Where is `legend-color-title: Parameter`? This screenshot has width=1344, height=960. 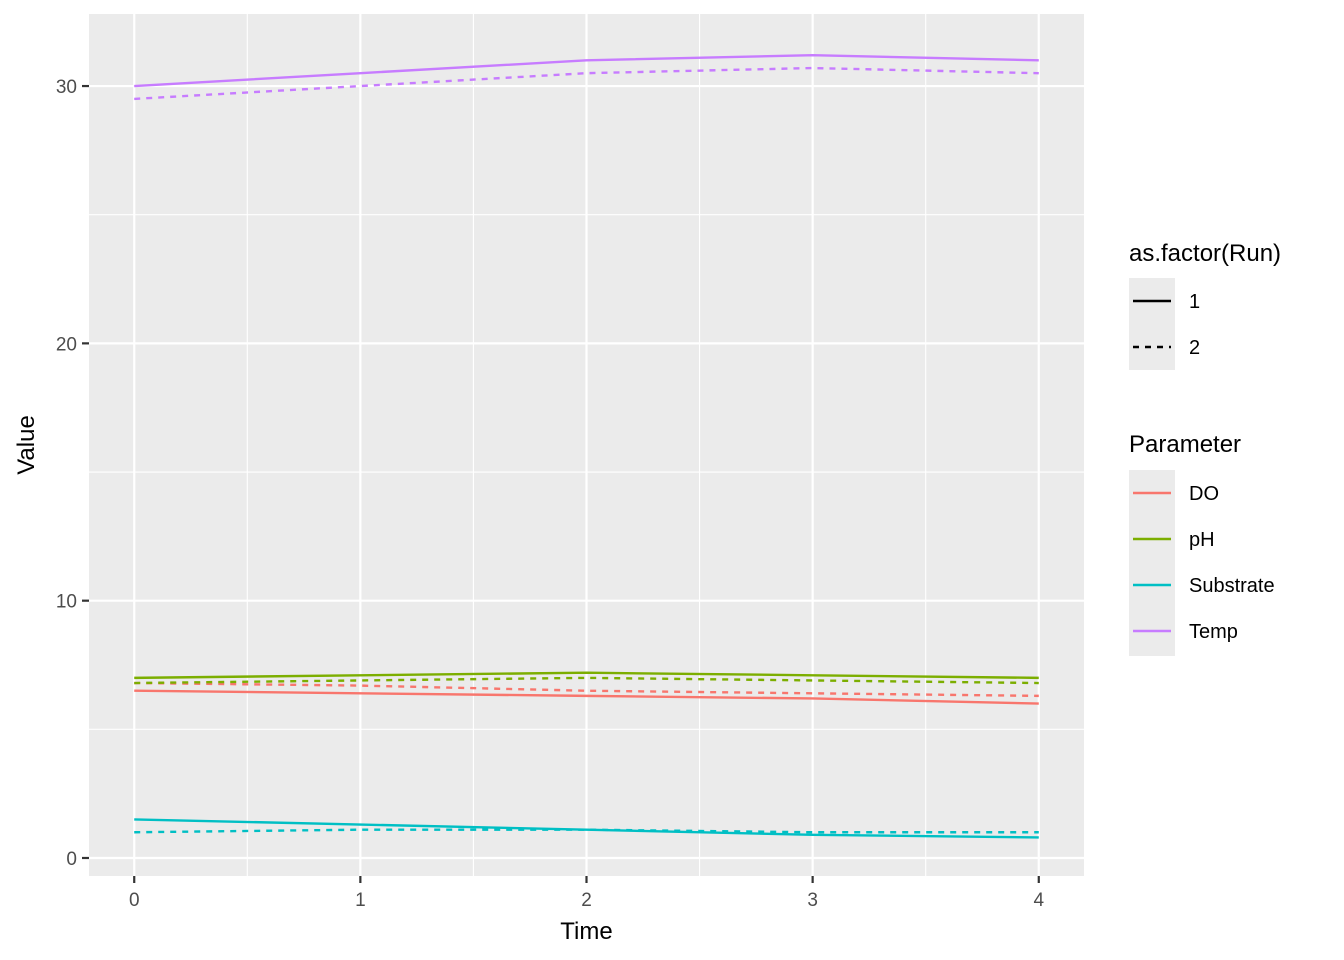
legend-color-title: Parameter is located at coordinates (1185, 444).